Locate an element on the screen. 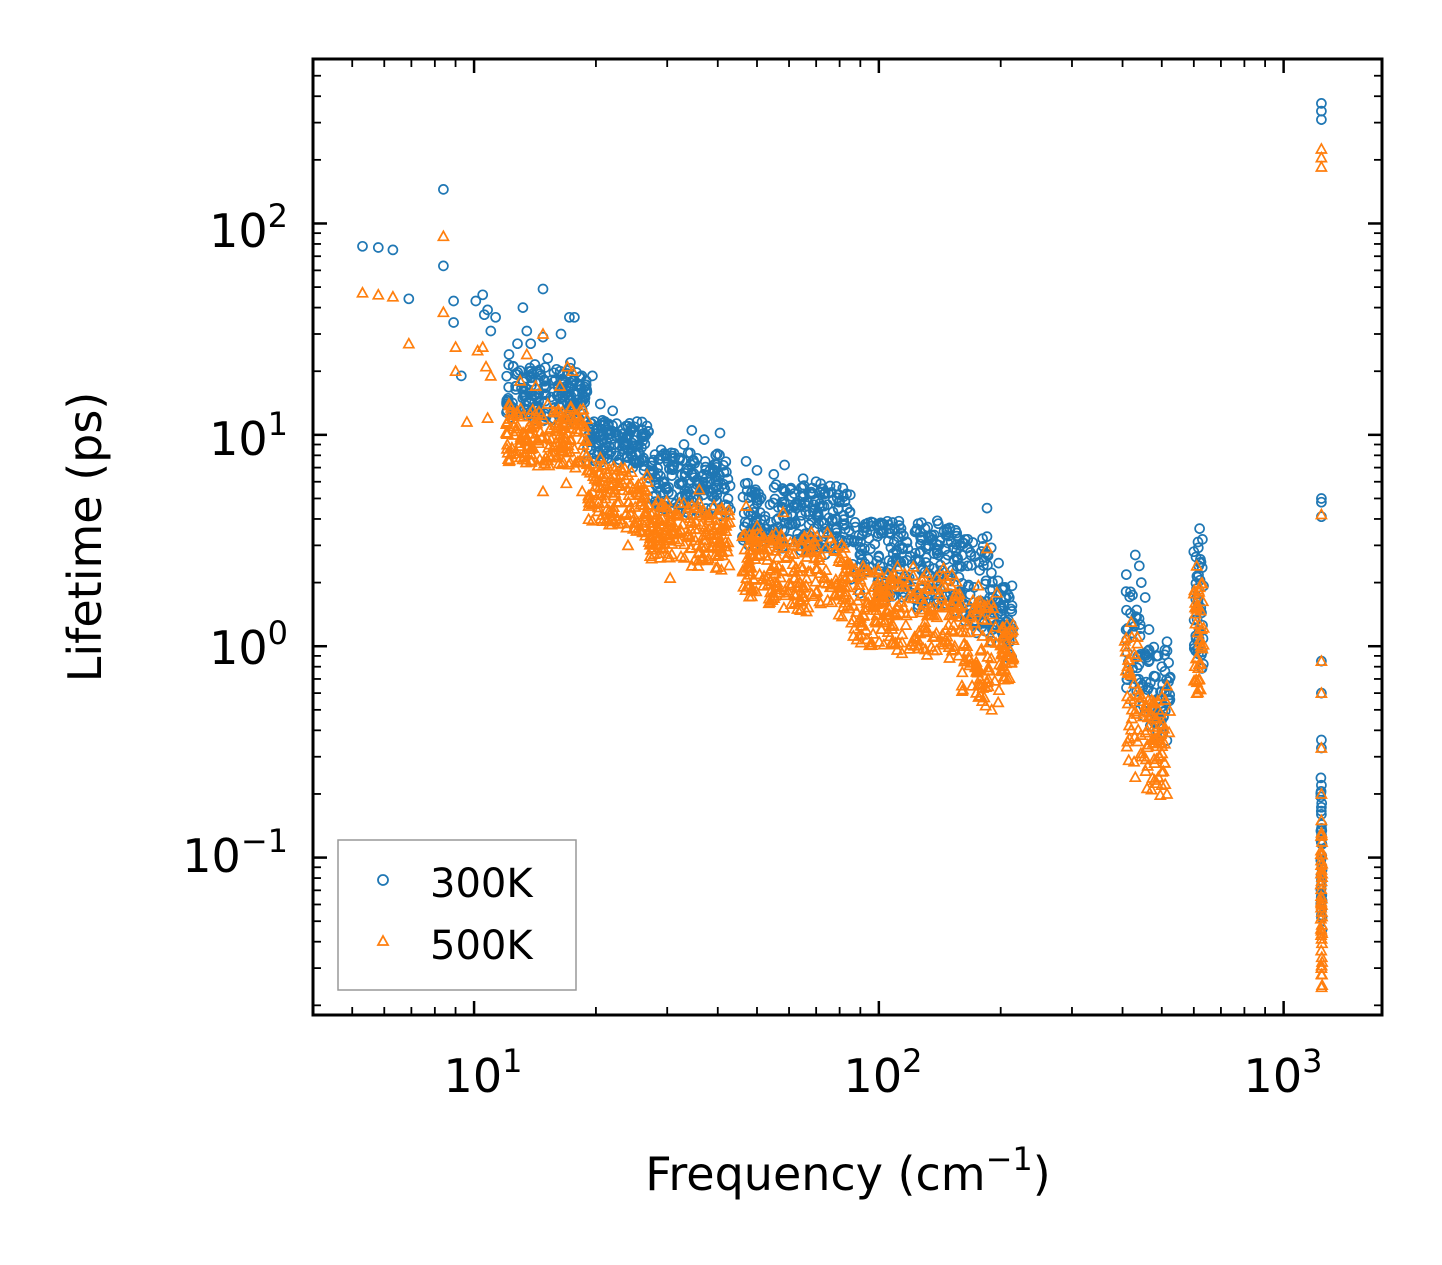  y-axis-label: Lifetime (ps) is located at coordinates (85, 537).